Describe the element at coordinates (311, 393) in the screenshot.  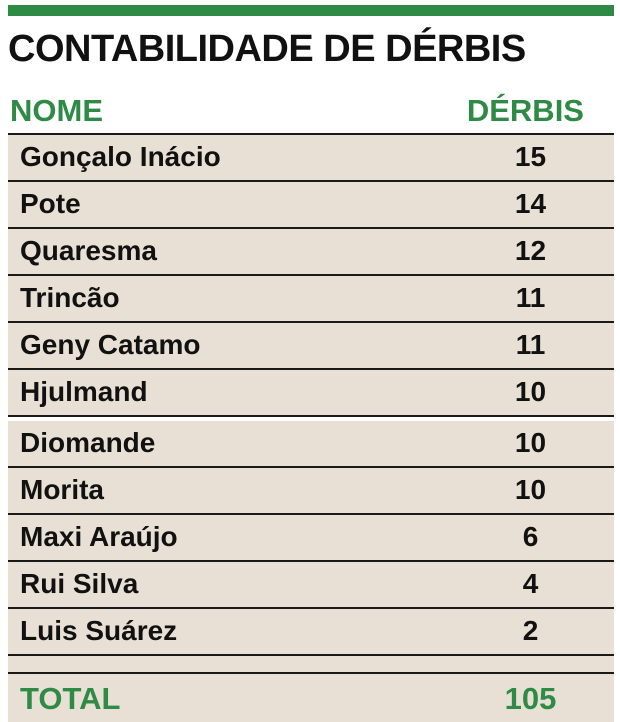
I see `table-row: Hjulmand 10` at that location.